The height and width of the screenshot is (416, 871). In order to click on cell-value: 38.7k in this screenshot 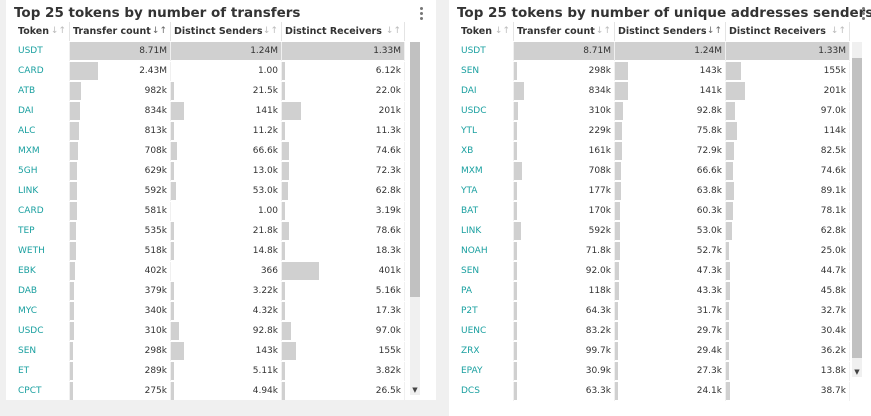, I will do `click(833, 391)`.